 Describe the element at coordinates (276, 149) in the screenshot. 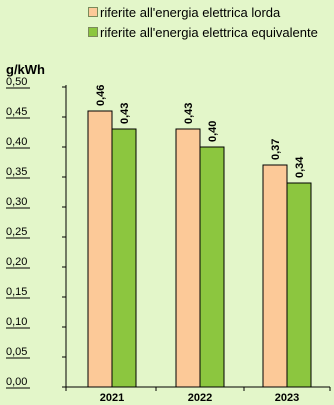

I see `data-label: 0,37` at that location.